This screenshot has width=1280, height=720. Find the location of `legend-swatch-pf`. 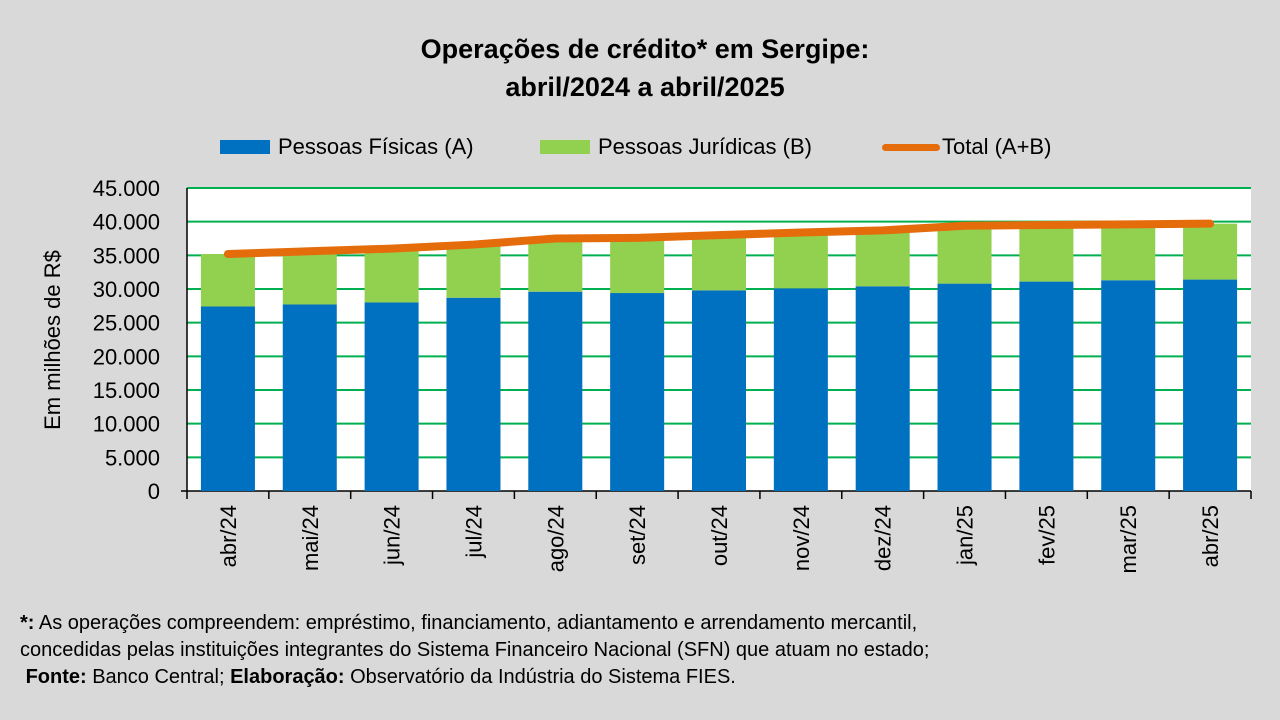

legend-swatch-pf is located at coordinates (245, 147).